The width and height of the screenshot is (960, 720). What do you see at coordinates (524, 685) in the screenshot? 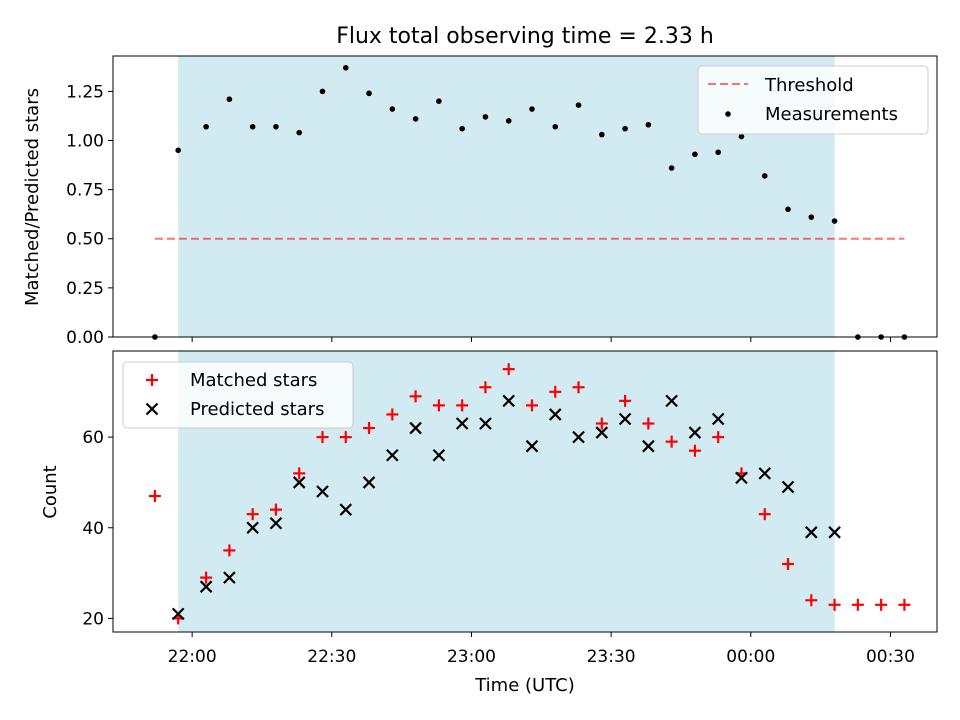
I see `x-axis-label: Time (UTC)` at bounding box center [524, 685].